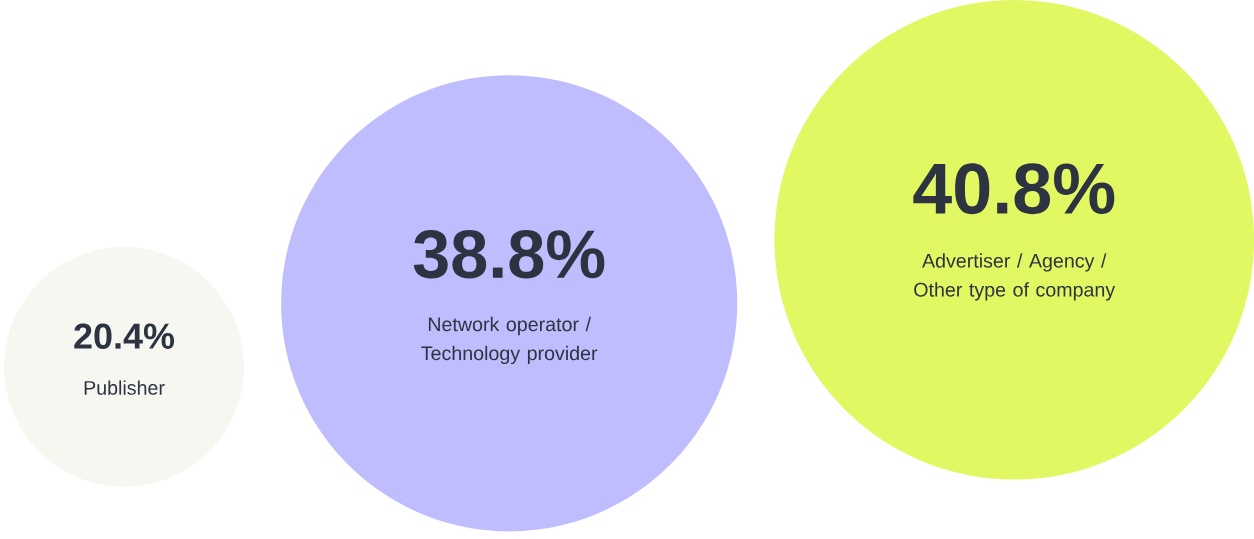 The height and width of the screenshot is (539, 1254). What do you see at coordinates (509, 341) in the screenshot?
I see `category-label: Network operator / Technology provider` at bounding box center [509, 341].